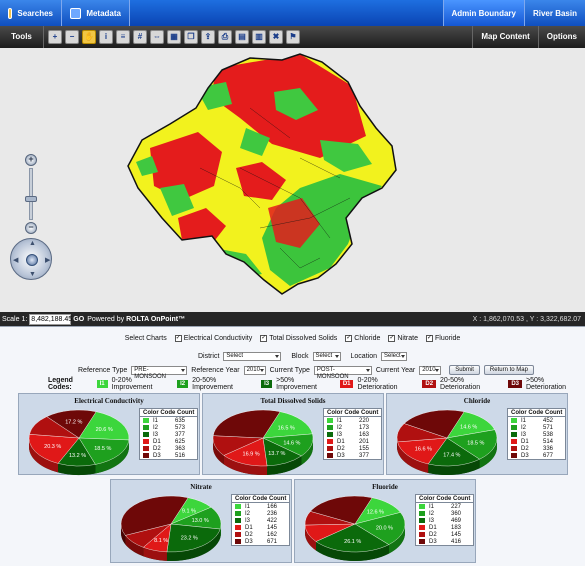 The height and width of the screenshot is (566, 585). Describe the element at coordinates (96, 13) in the screenshot. I see `tab-metadata: Metadata` at that location.